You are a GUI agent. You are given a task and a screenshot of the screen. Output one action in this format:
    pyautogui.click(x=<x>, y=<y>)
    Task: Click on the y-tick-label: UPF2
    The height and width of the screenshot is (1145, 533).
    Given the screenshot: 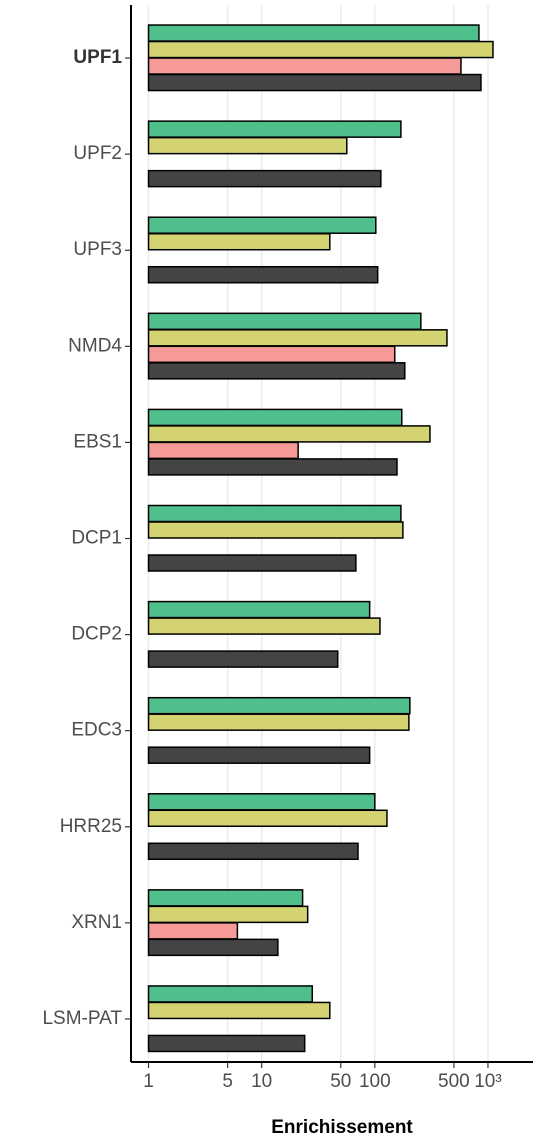 What is the action you would take?
    pyautogui.click(x=97, y=153)
    